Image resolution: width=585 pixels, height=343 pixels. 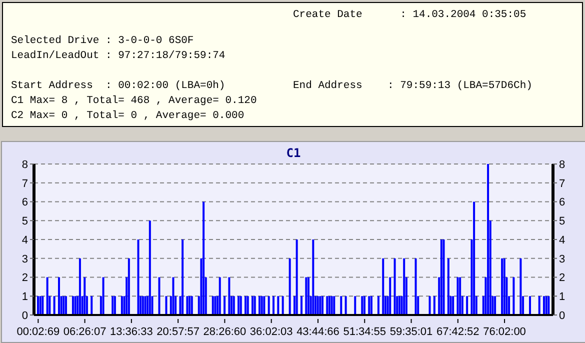 What do you see at coordinates (25, 222) in the screenshot?
I see `y-tick-label: 5` at bounding box center [25, 222].